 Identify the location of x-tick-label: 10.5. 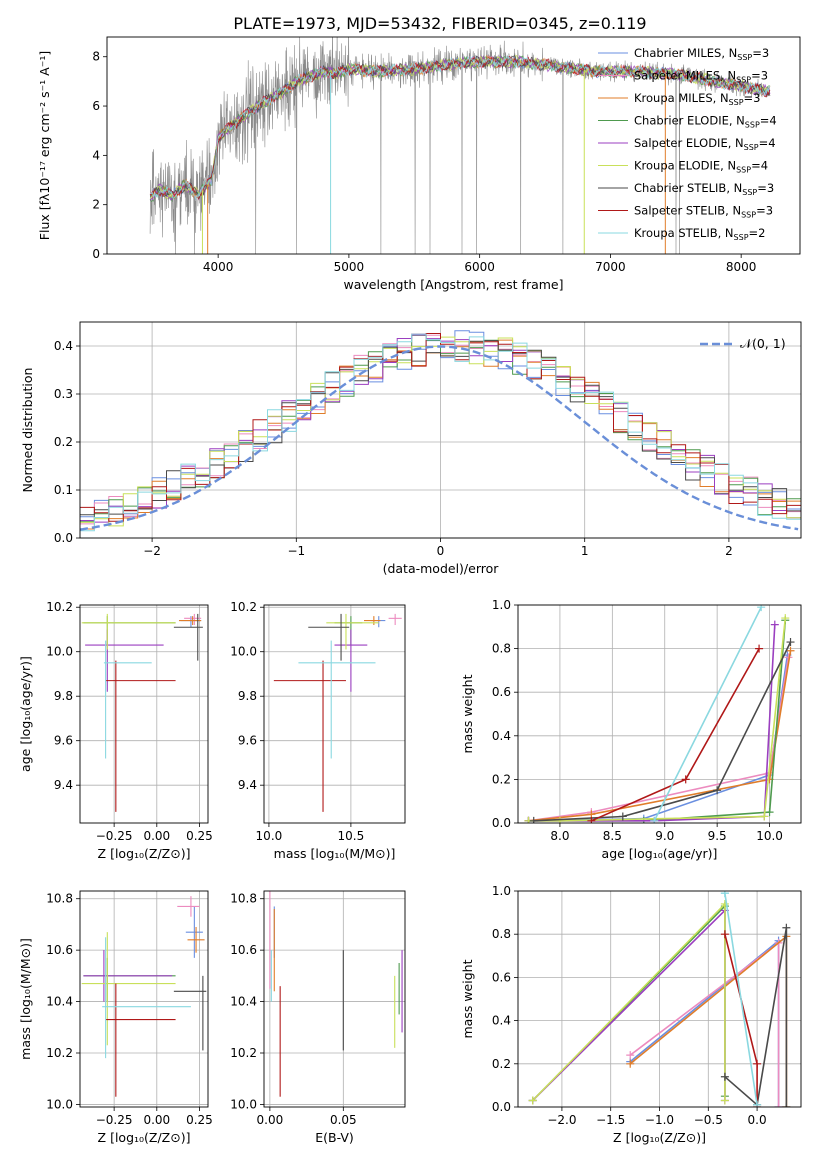
(351, 836).